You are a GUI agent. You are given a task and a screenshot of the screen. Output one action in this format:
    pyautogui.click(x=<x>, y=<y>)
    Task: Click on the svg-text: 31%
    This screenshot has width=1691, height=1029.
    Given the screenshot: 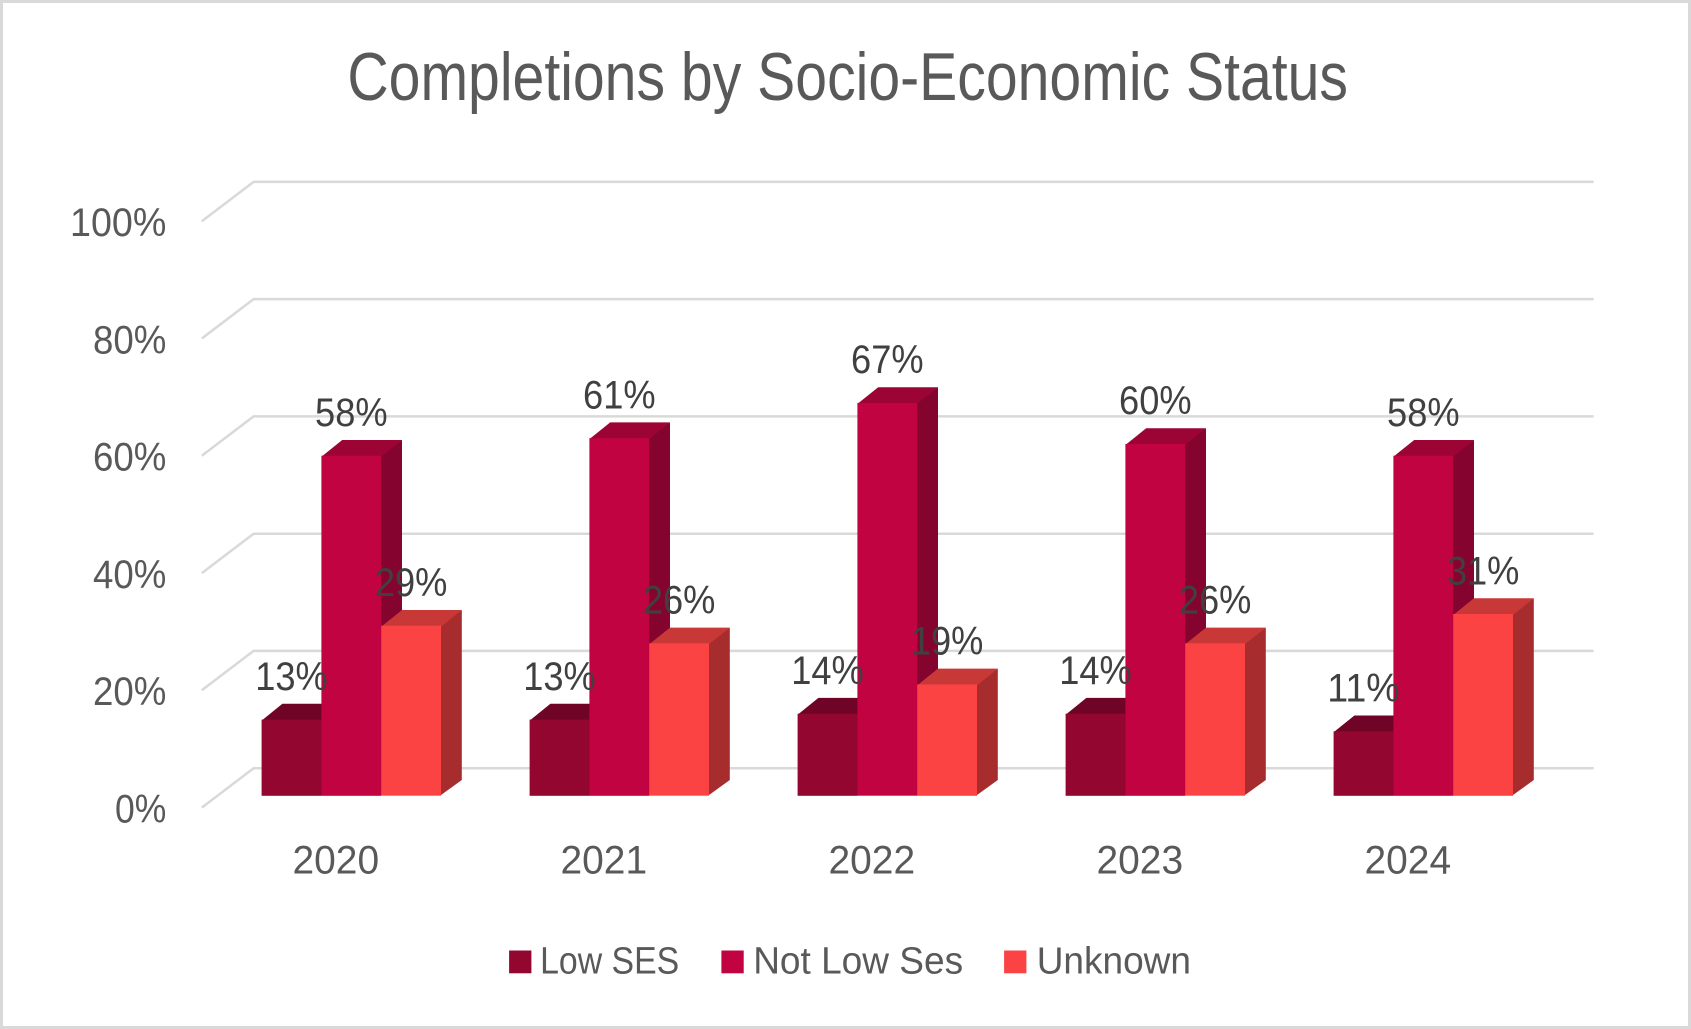 What is the action you would take?
    pyautogui.click(x=1483, y=571)
    